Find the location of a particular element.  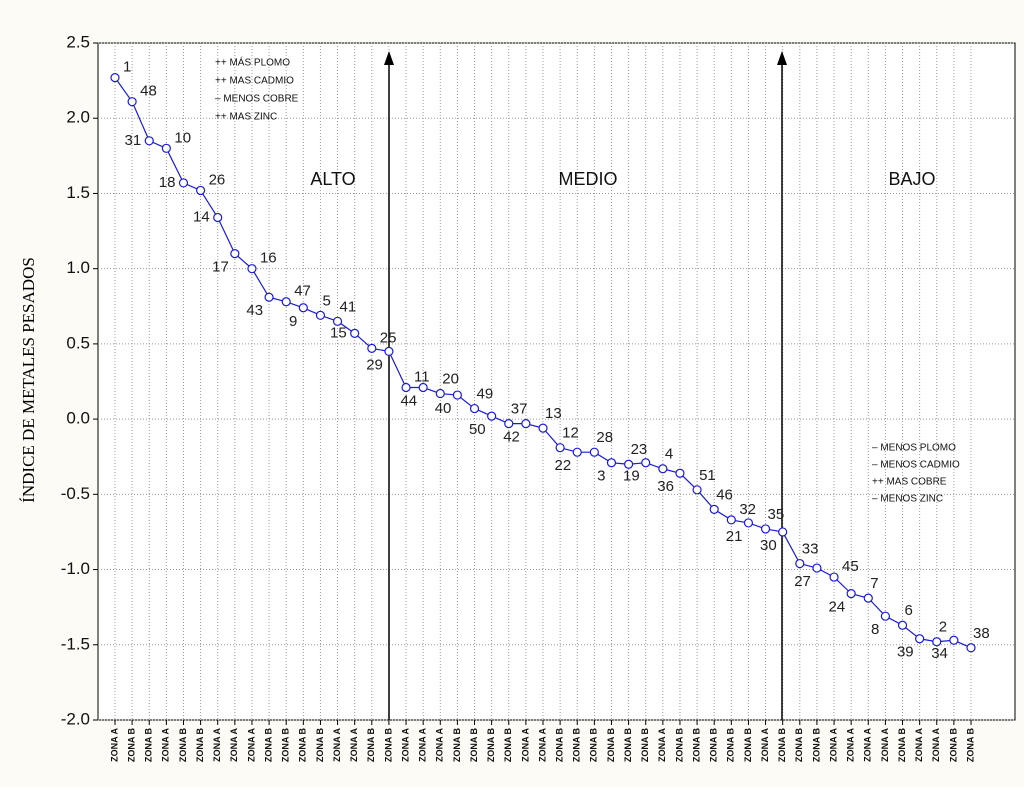

note: – MENOS ZINC is located at coordinates (907, 499).